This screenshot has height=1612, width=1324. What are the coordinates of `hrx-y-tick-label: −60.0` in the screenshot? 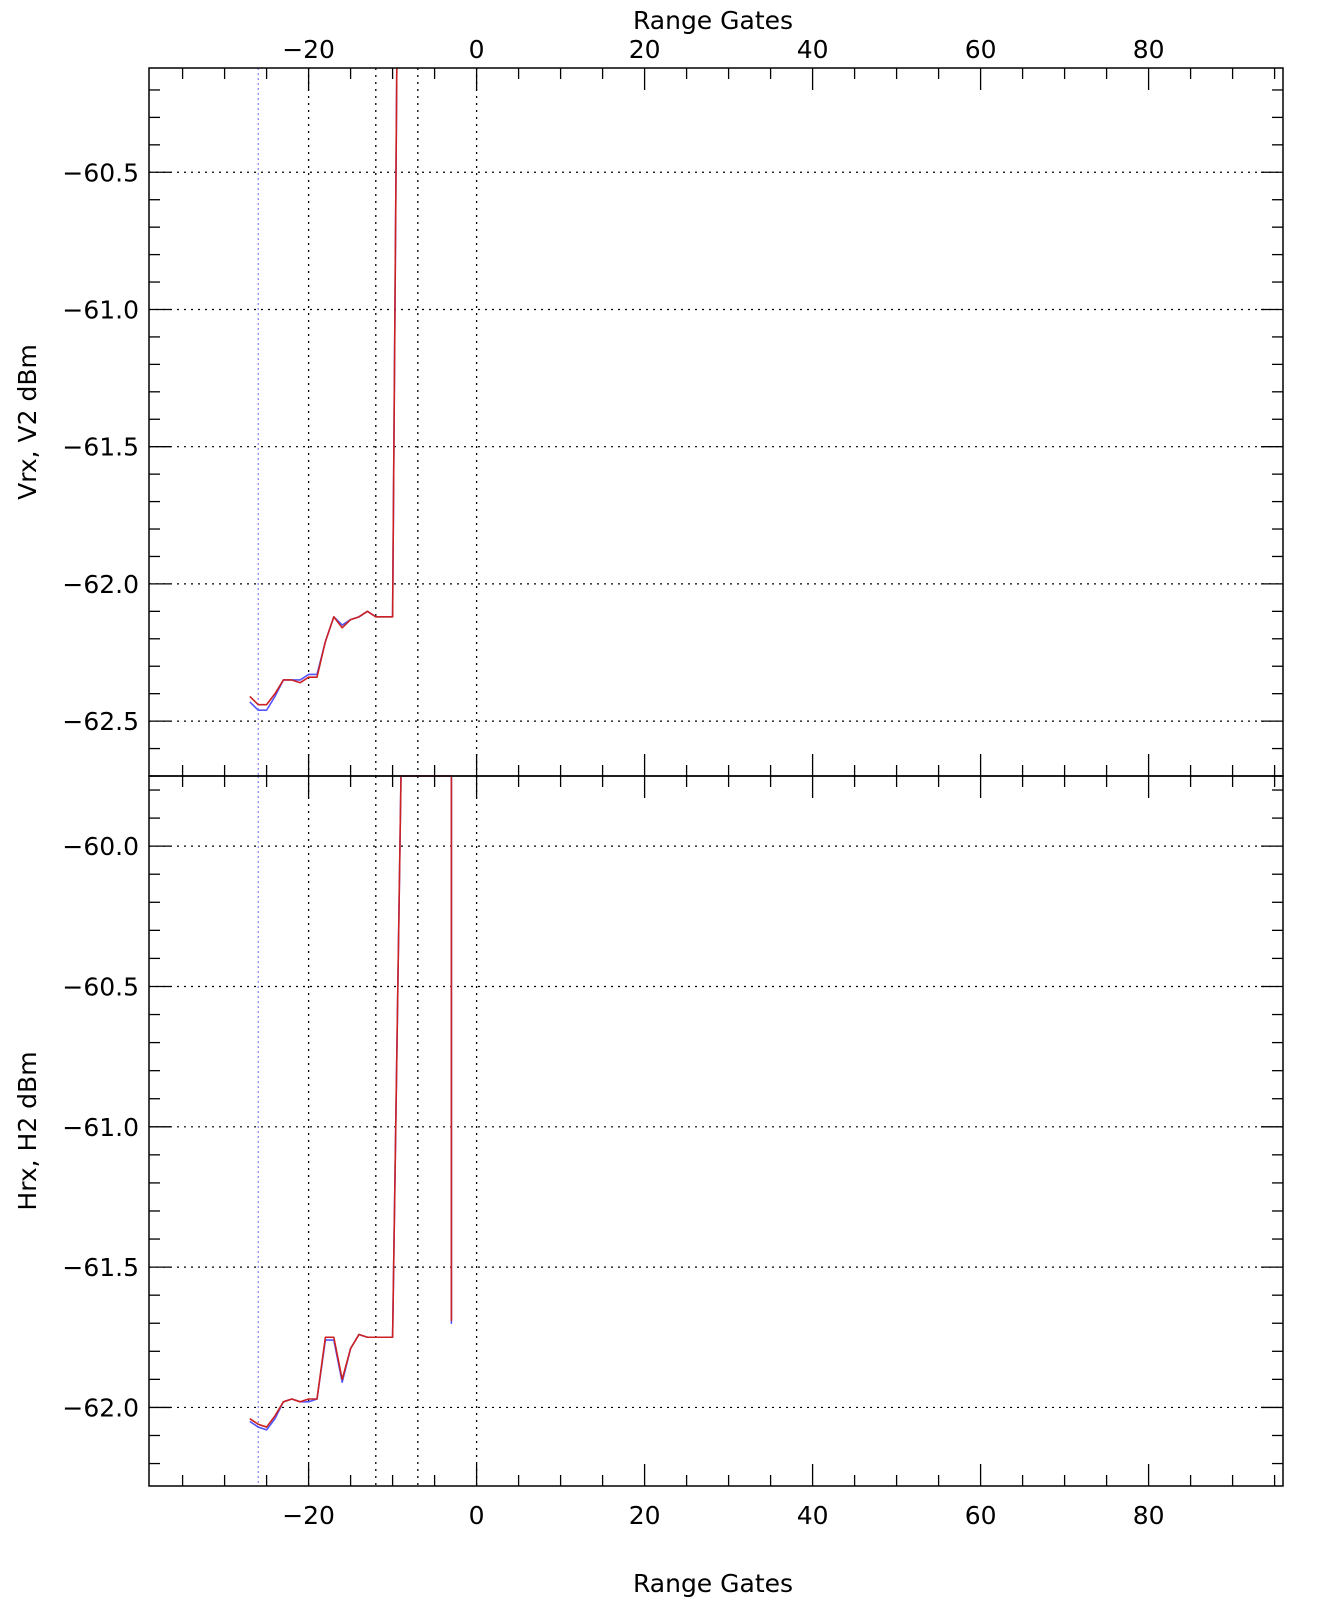 It's located at (100, 846).